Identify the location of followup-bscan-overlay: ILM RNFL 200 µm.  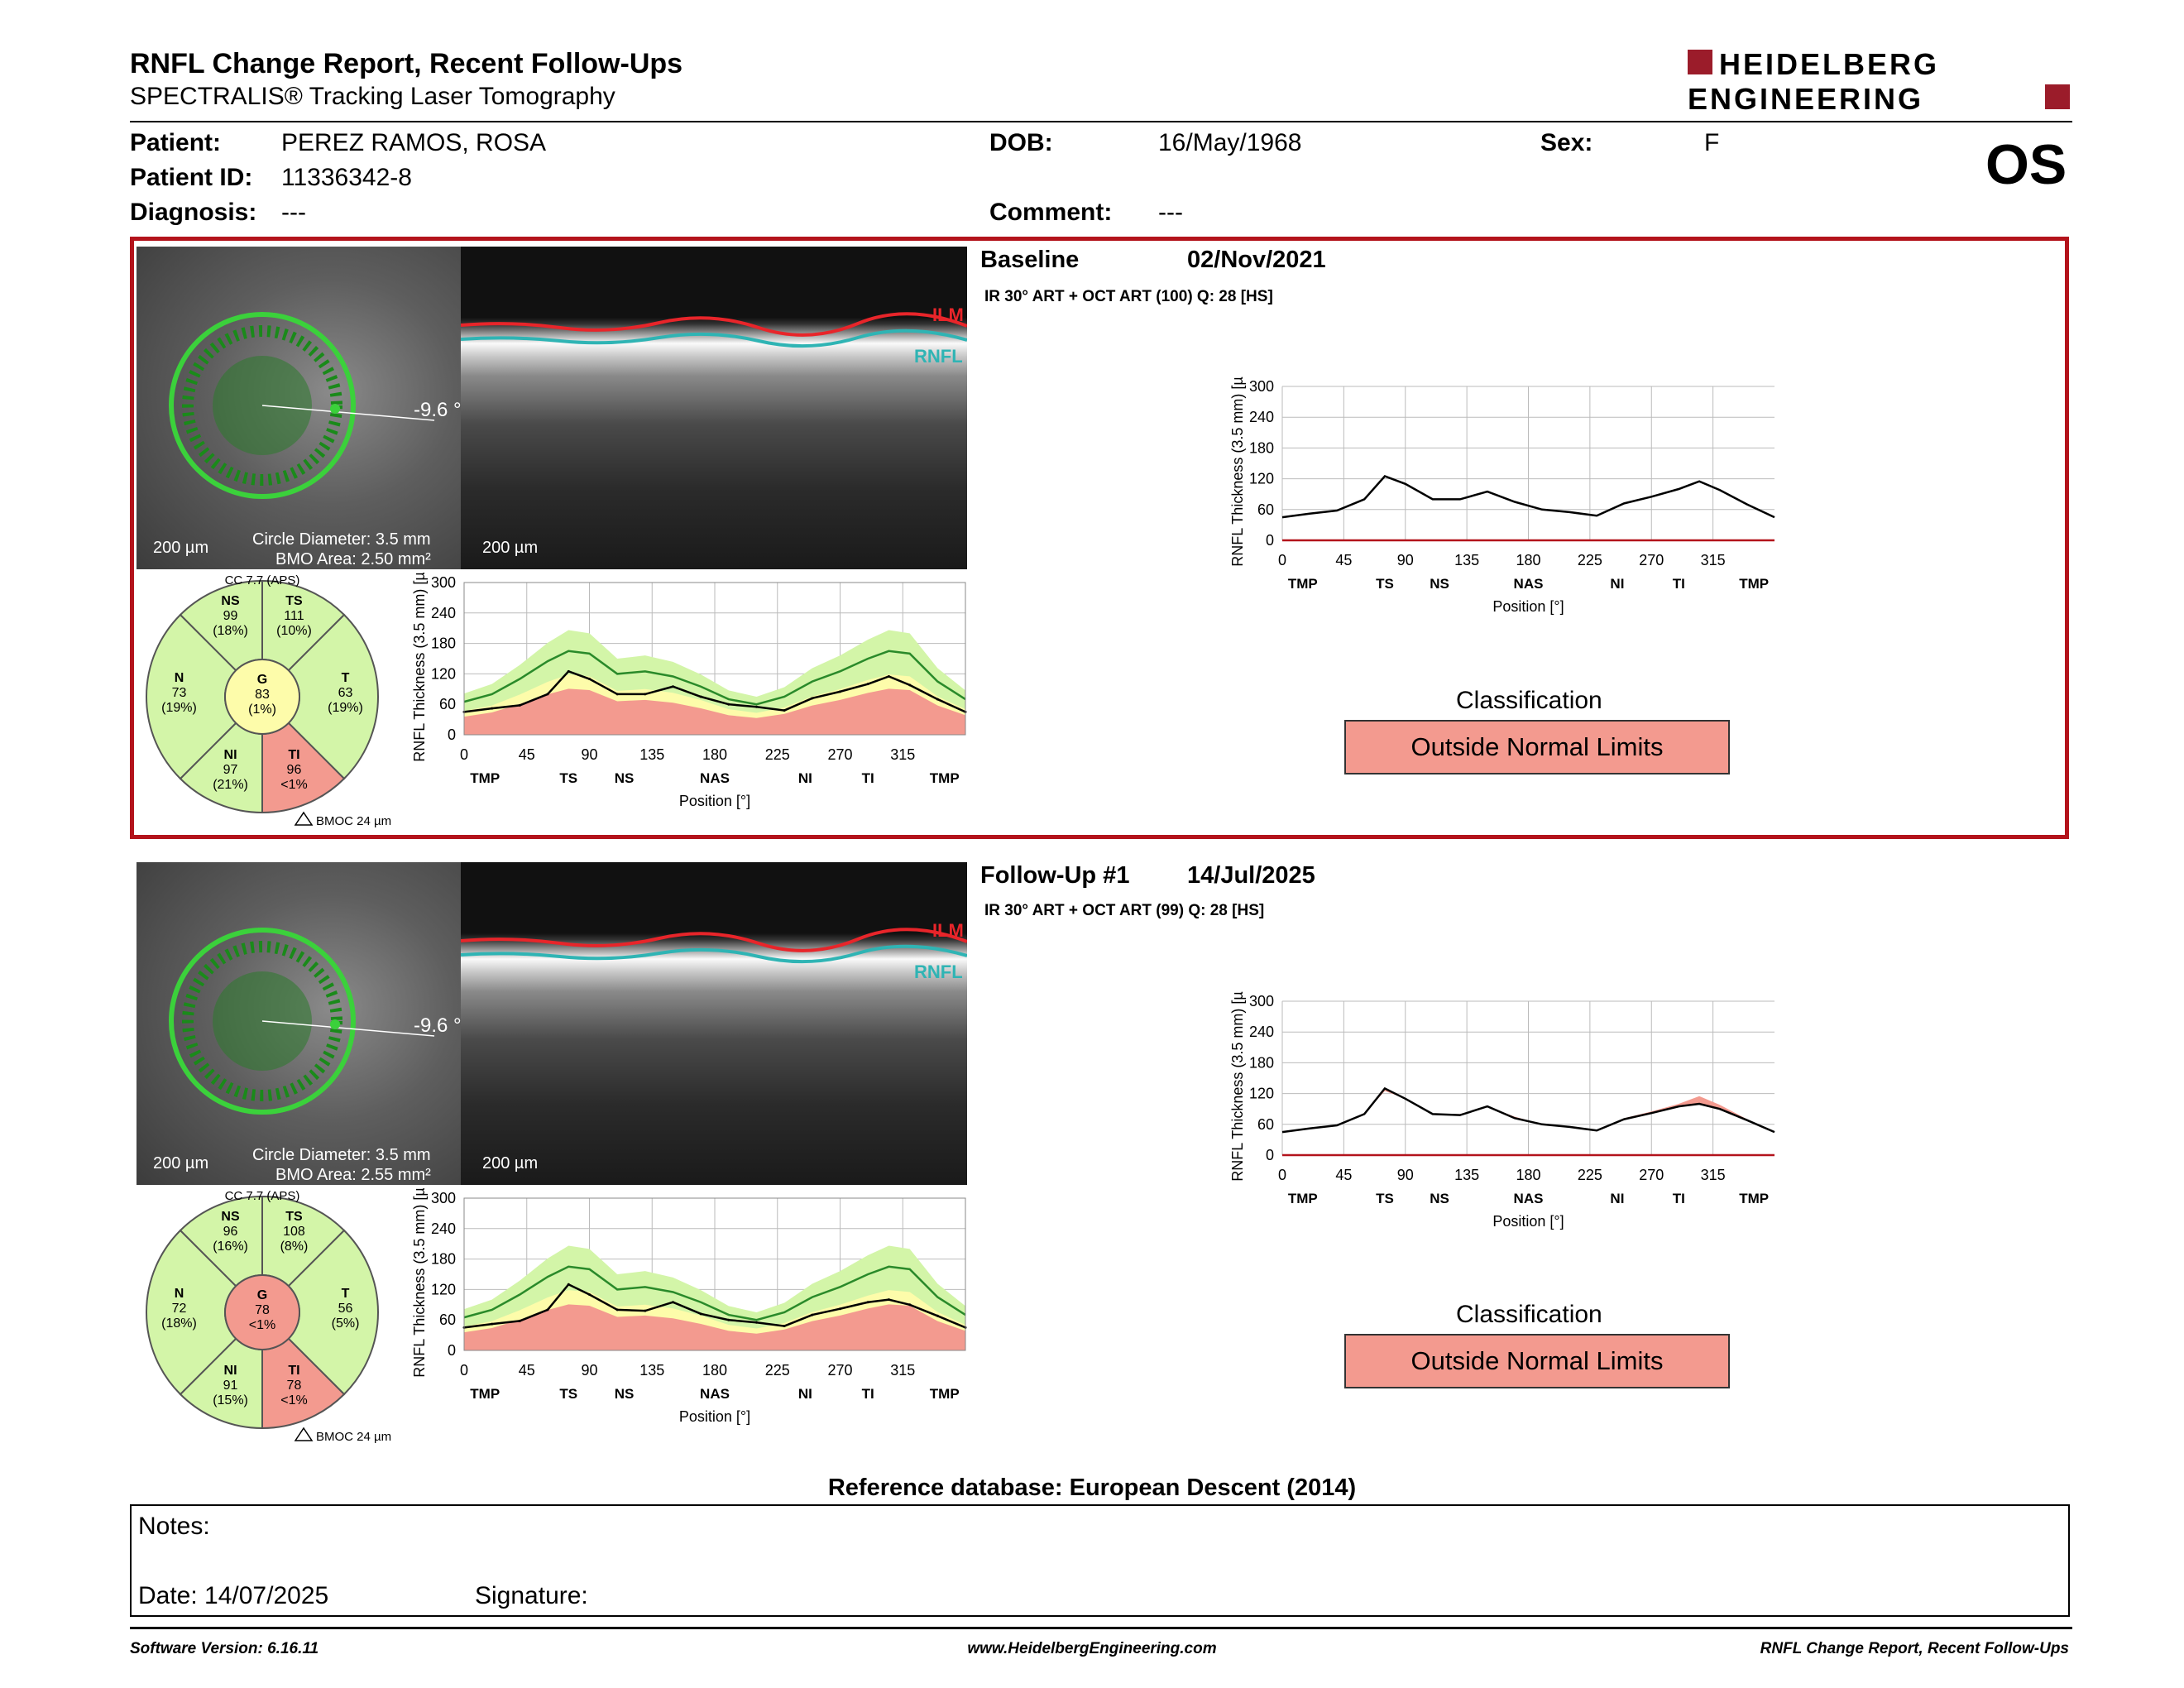
(714, 1046).